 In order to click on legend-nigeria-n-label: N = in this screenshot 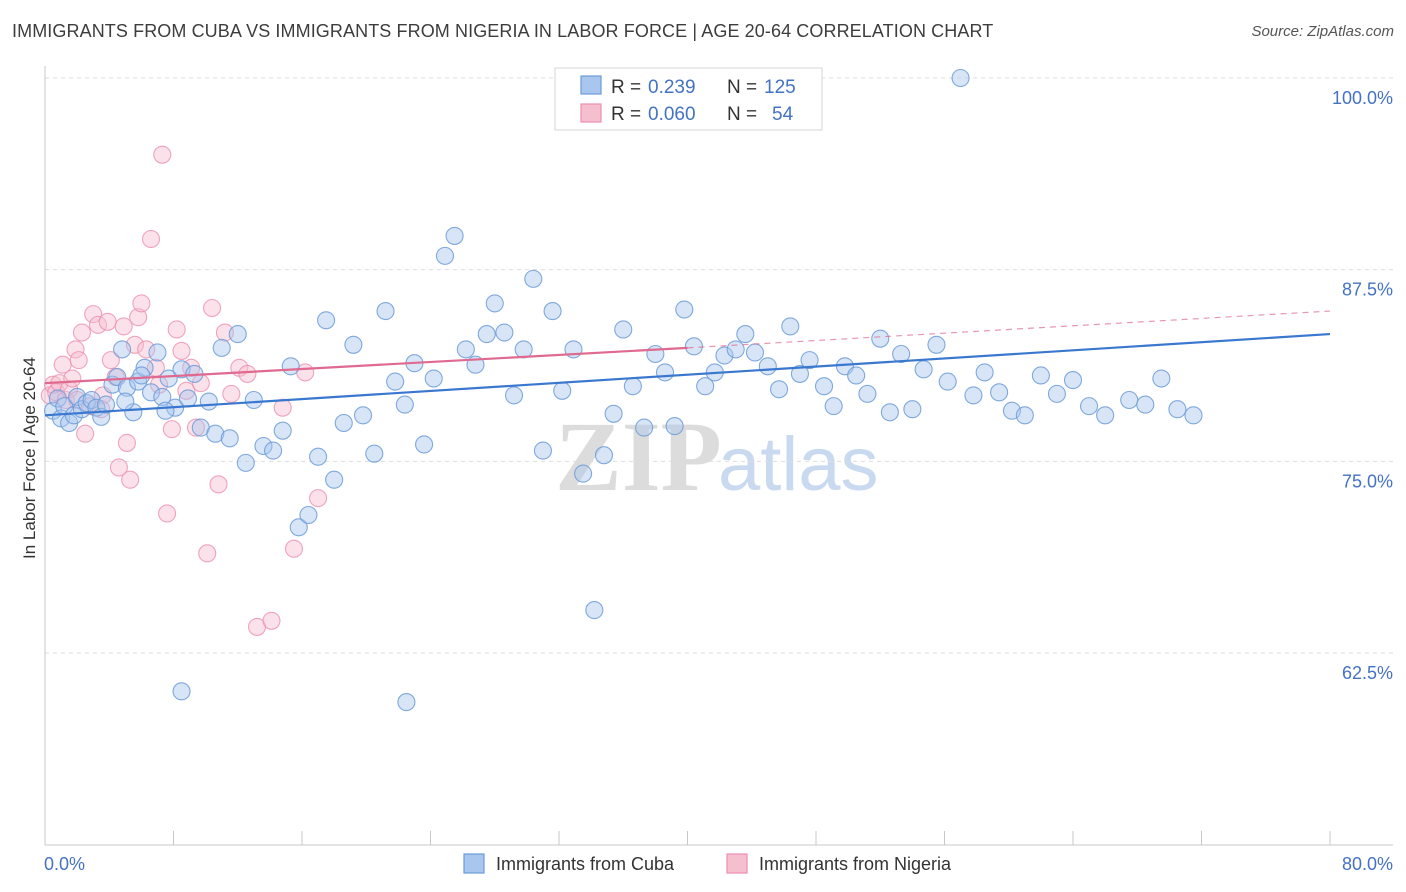, I will do `click(742, 114)`.